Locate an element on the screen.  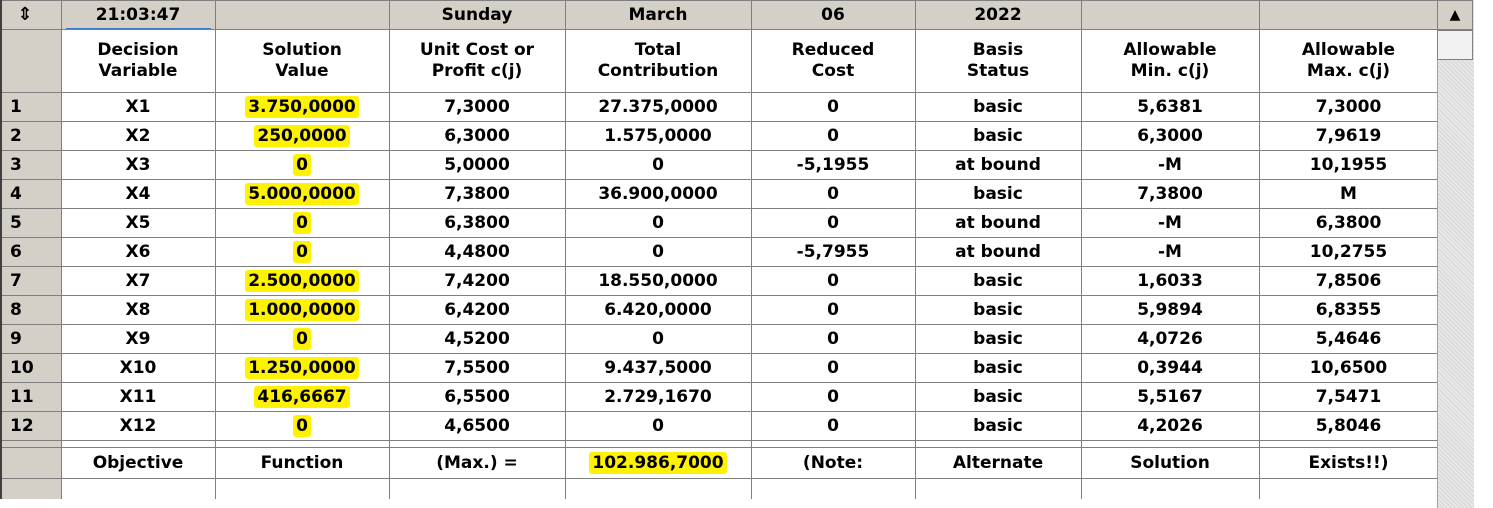
solution-value-cell: 250,0000 is located at coordinates (302, 136).